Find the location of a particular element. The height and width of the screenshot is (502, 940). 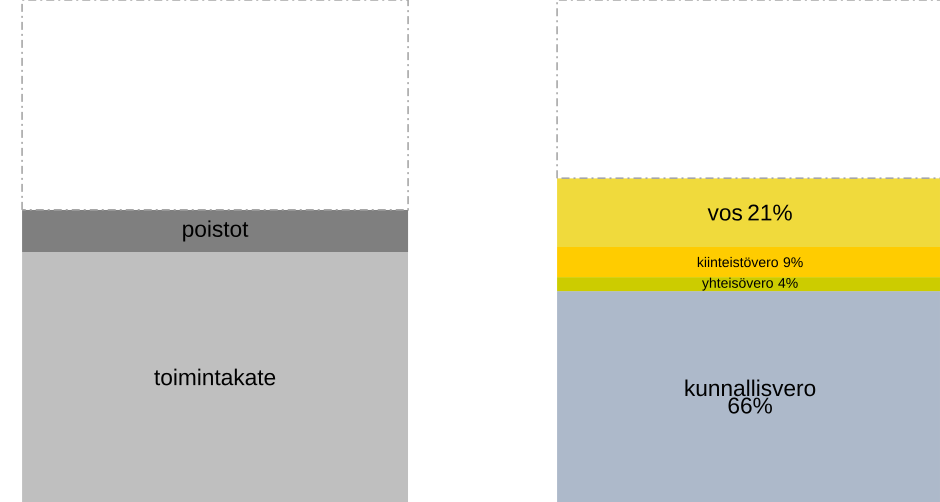

series-label: toimintakate is located at coordinates (215, 377).